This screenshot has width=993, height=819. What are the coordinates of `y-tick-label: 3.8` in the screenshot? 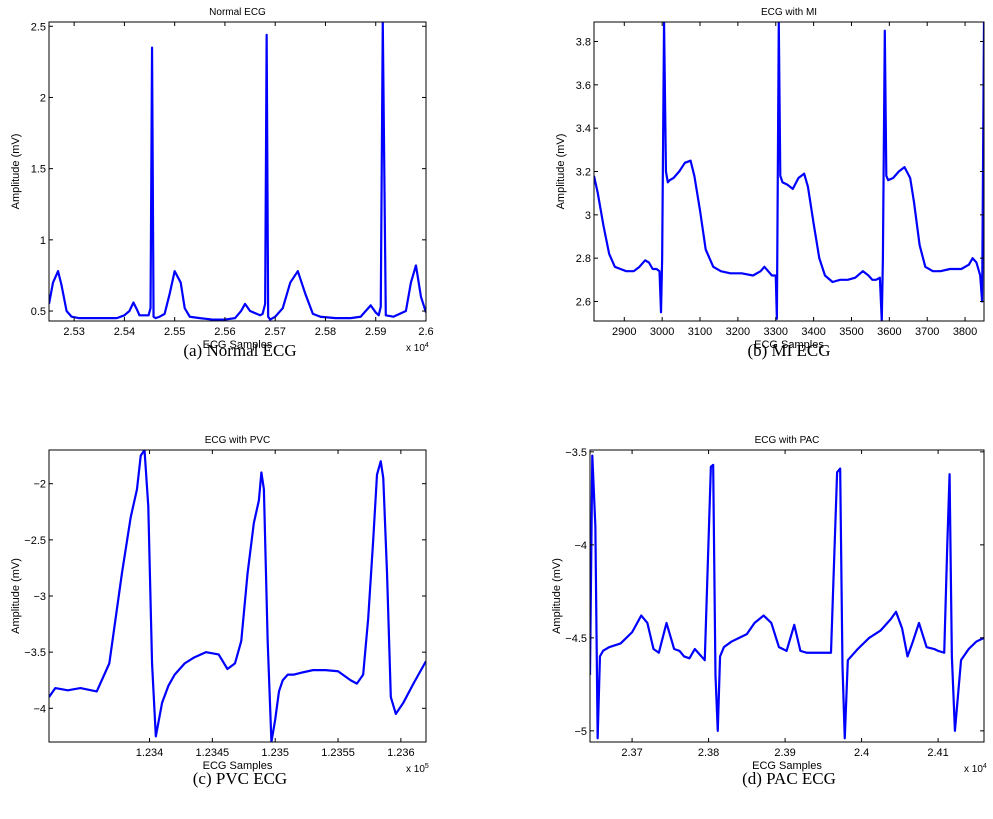 It's located at (583, 43).